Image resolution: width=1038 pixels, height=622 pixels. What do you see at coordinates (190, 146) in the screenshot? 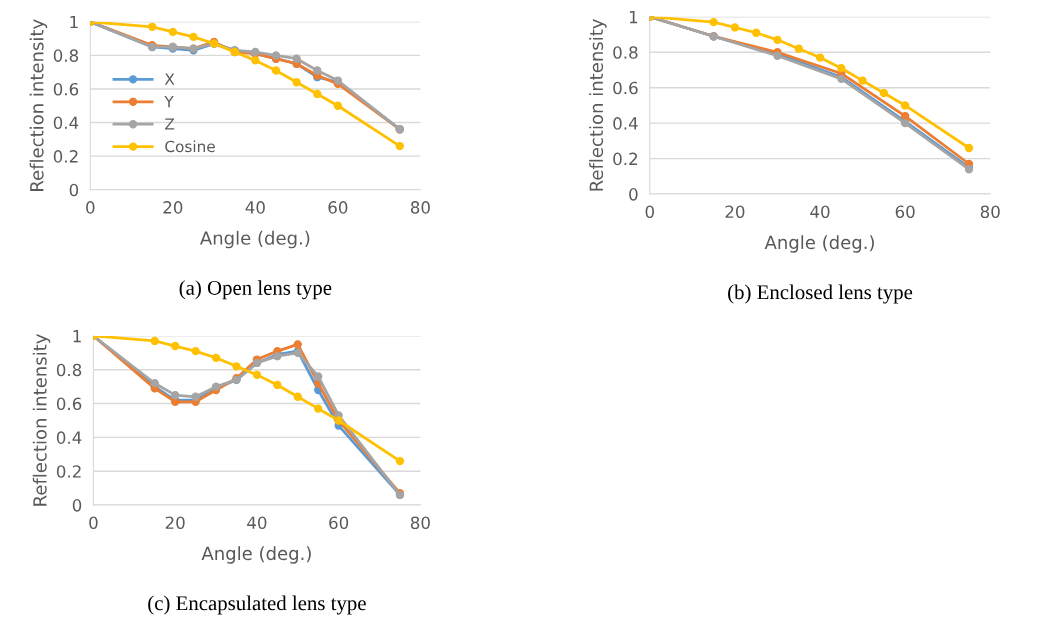
I see `legend-label: Cosine` at bounding box center [190, 146].